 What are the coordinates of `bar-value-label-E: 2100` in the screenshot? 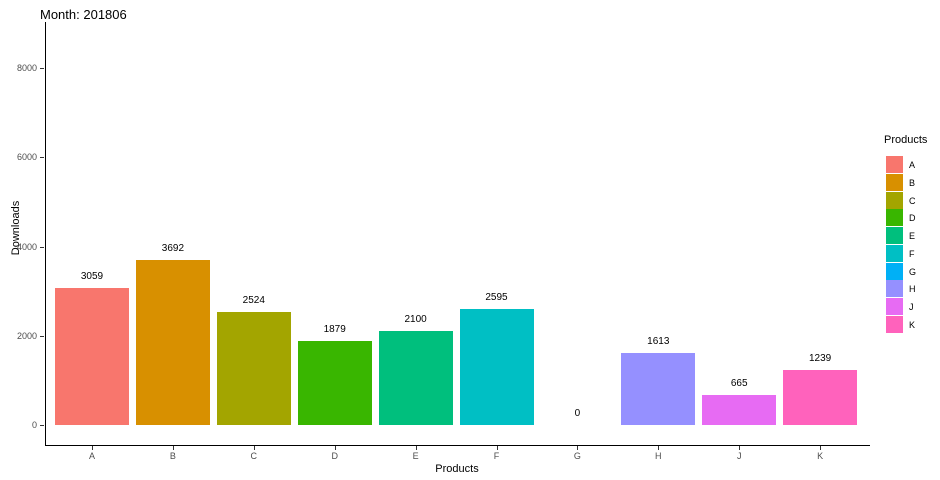 It's located at (415, 320).